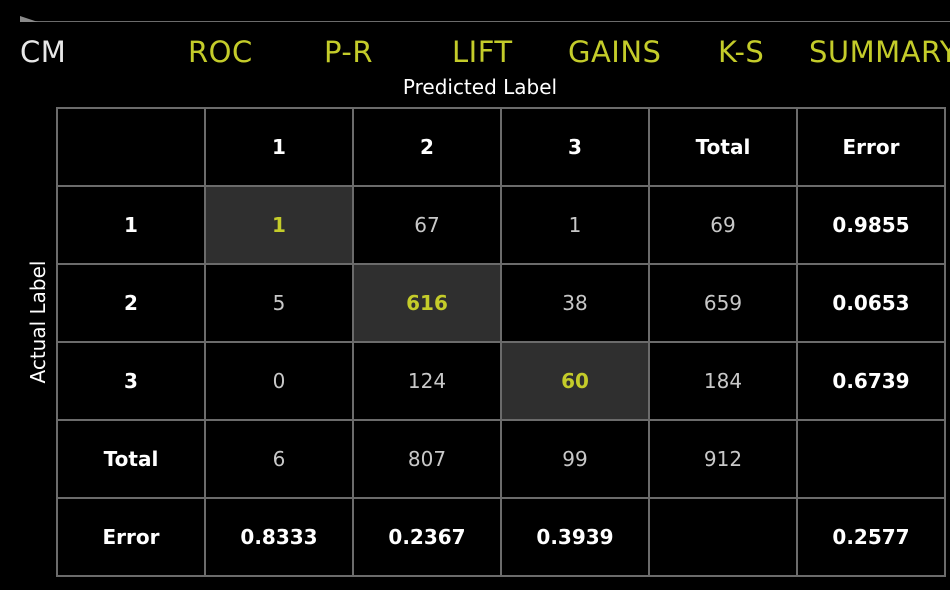 This screenshot has height=590, width=950. I want to click on matrix-cell: 5, so click(279, 303).